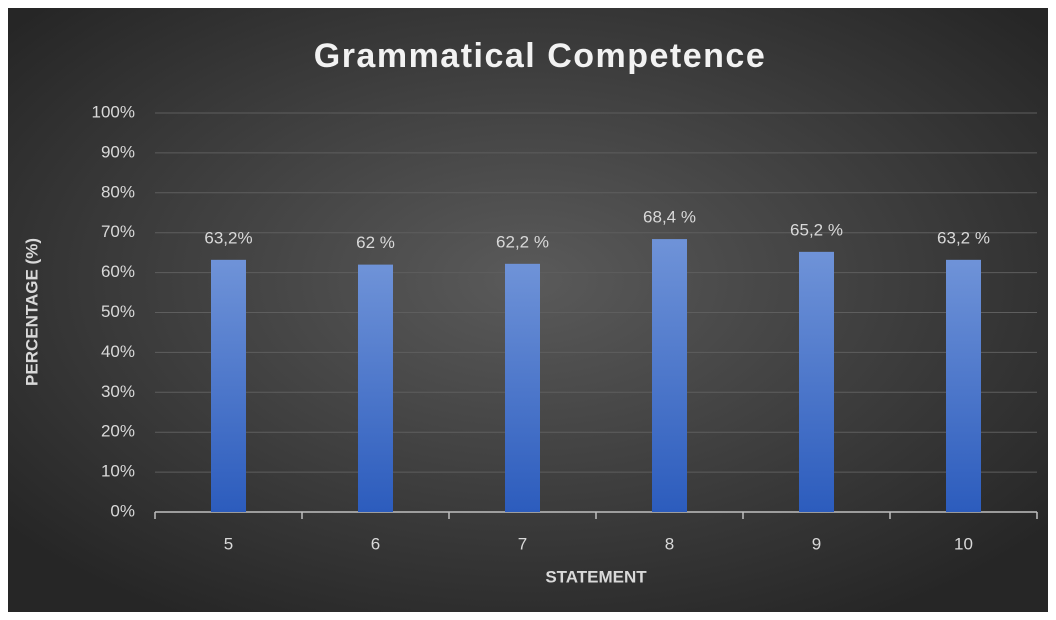 The image size is (1056, 620). Describe the element at coordinates (522, 241) in the screenshot. I see `data-label: 62,2 %` at that location.